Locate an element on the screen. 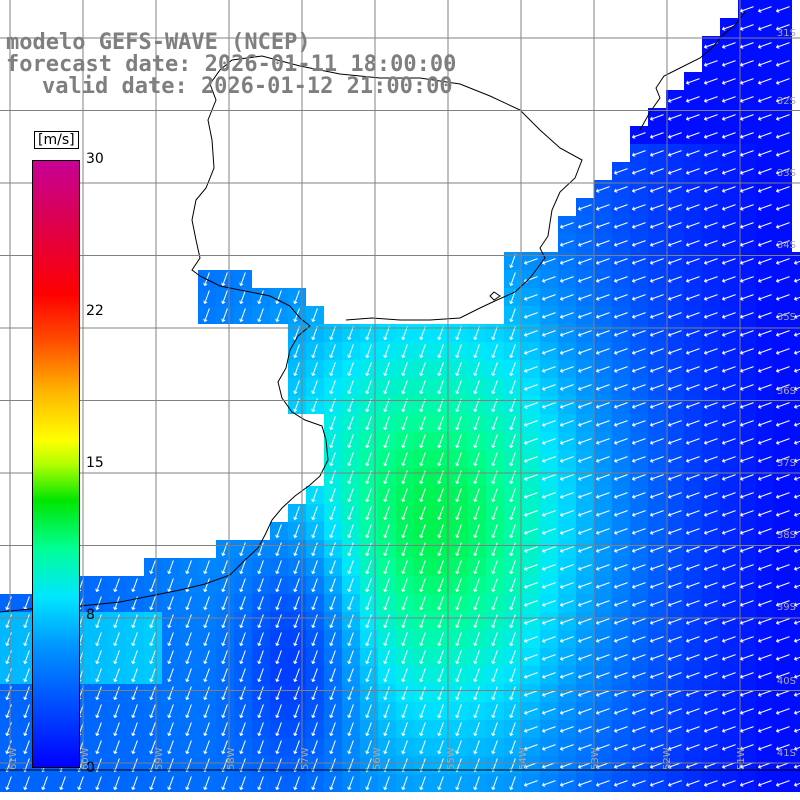 This screenshot has height=800, width=800. lat-label: 32S is located at coordinates (786, 101).